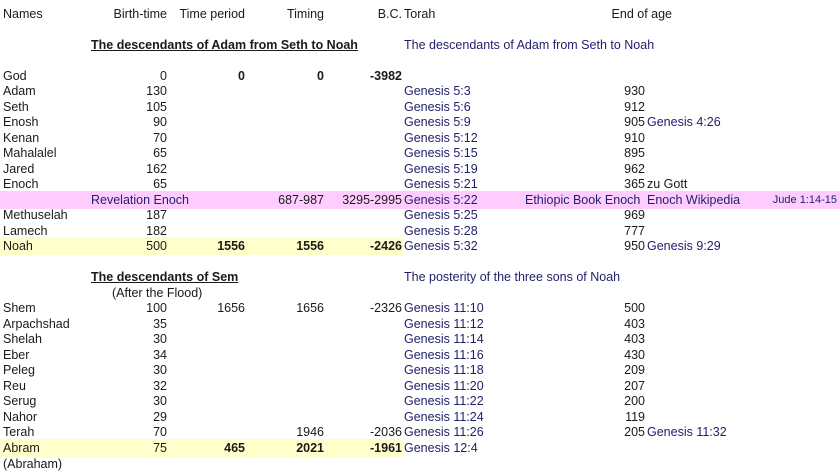  What do you see at coordinates (420, 464) in the screenshot?
I see `table-row-abraham-note: (Abraham)` at bounding box center [420, 464].